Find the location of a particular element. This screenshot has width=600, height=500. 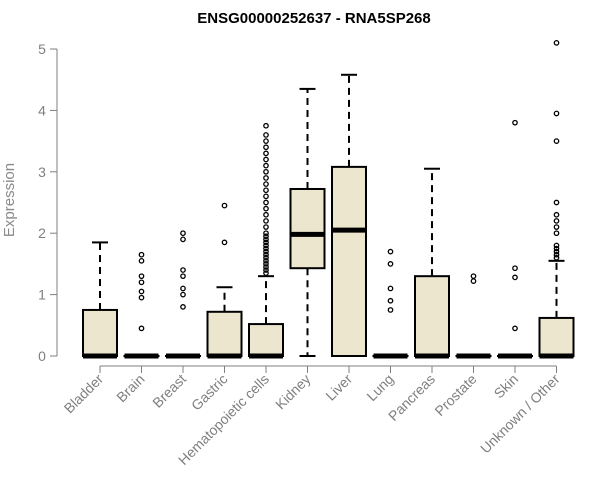

x-tick-label: Unknown / Other is located at coordinates (520, 414).